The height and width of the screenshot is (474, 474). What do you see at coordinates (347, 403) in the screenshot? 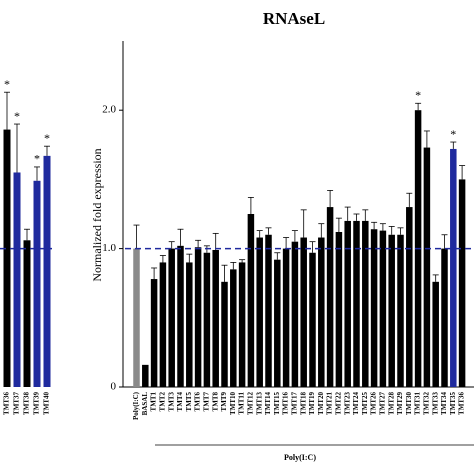
I see `x-tick-label: TMT23` at bounding box center [347, 403].